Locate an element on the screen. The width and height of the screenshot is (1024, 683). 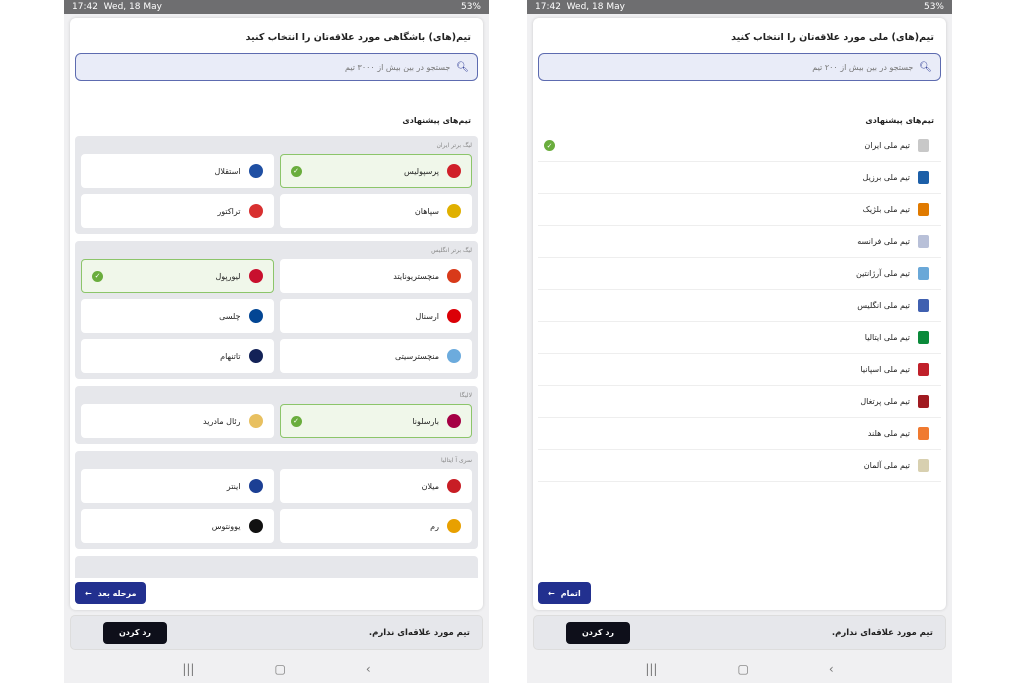
team-name: تیم ملی ایتالیا is located at coordinates (887, 337).